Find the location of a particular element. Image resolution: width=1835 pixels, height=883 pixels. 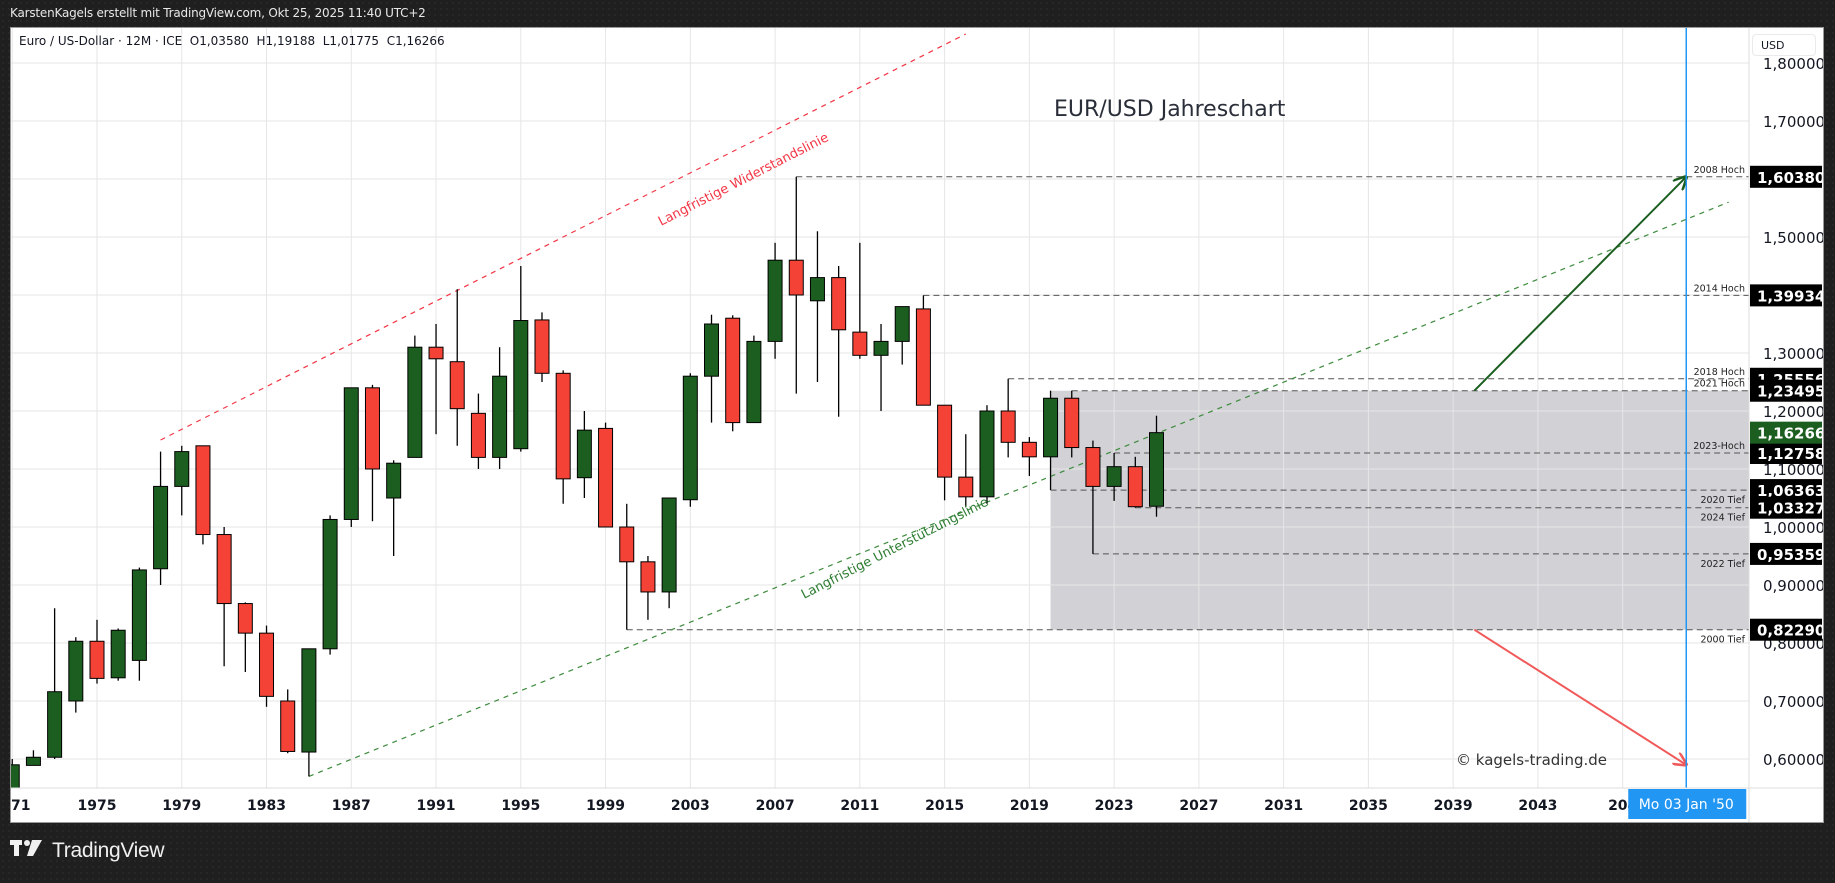

level-price-badge: 1,60380 is located at coordinates (1787, 176).